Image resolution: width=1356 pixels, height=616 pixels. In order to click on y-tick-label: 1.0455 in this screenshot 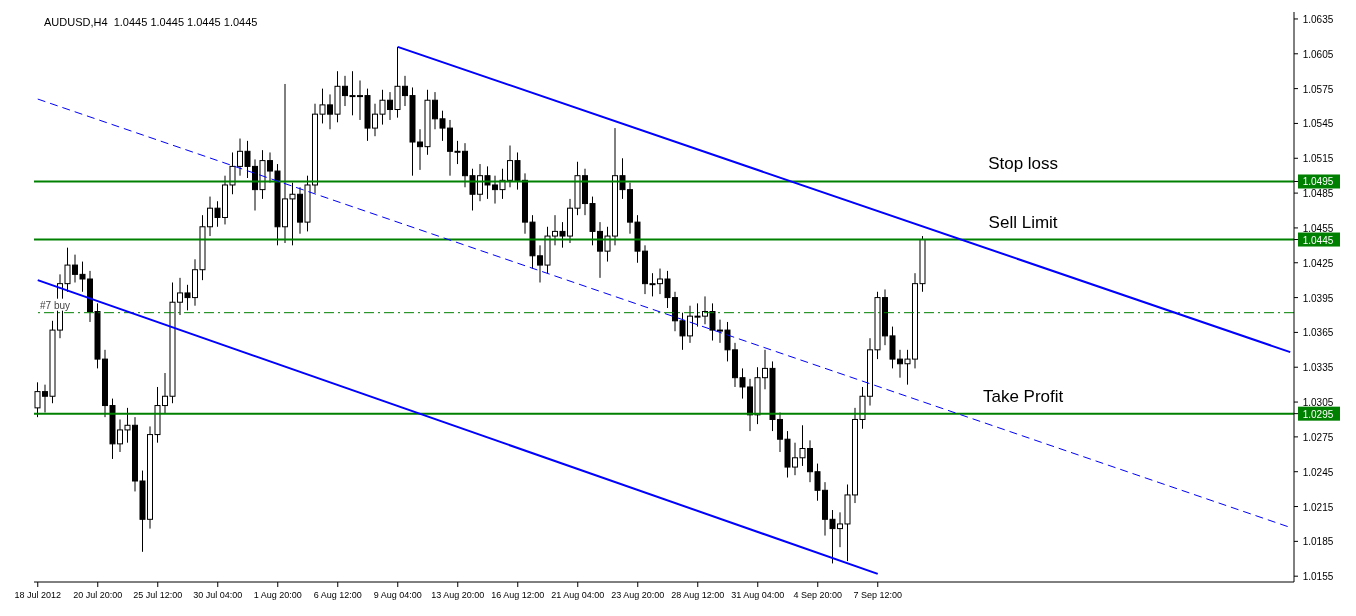, I will do `click(1318, 228)`.